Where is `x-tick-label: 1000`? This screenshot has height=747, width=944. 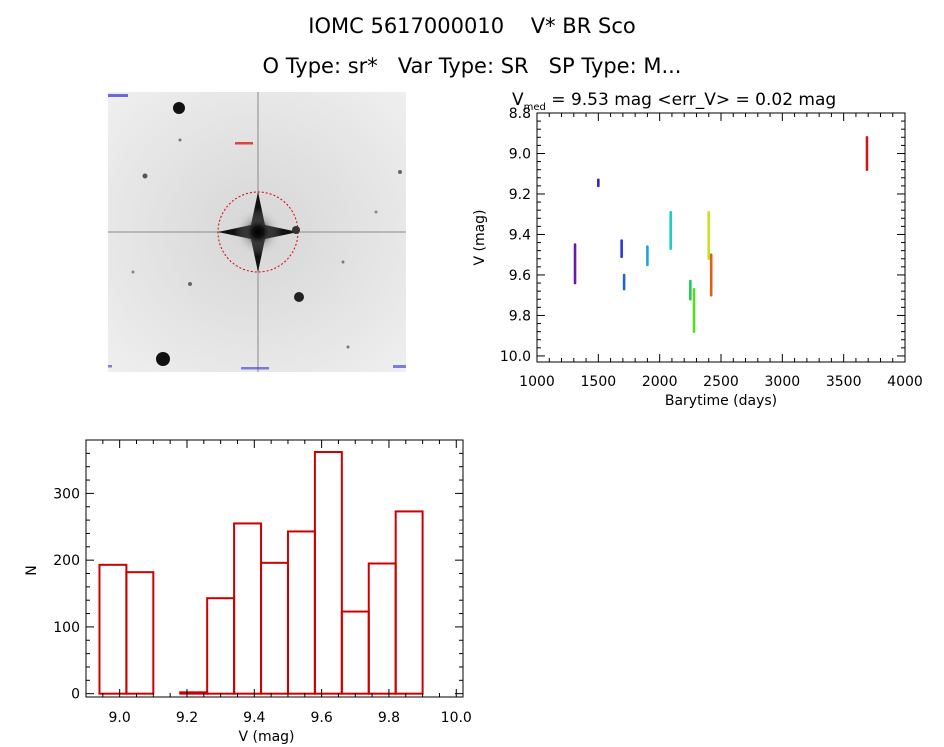
x-tick-label: 1000 is located at coordinates (537, 382).